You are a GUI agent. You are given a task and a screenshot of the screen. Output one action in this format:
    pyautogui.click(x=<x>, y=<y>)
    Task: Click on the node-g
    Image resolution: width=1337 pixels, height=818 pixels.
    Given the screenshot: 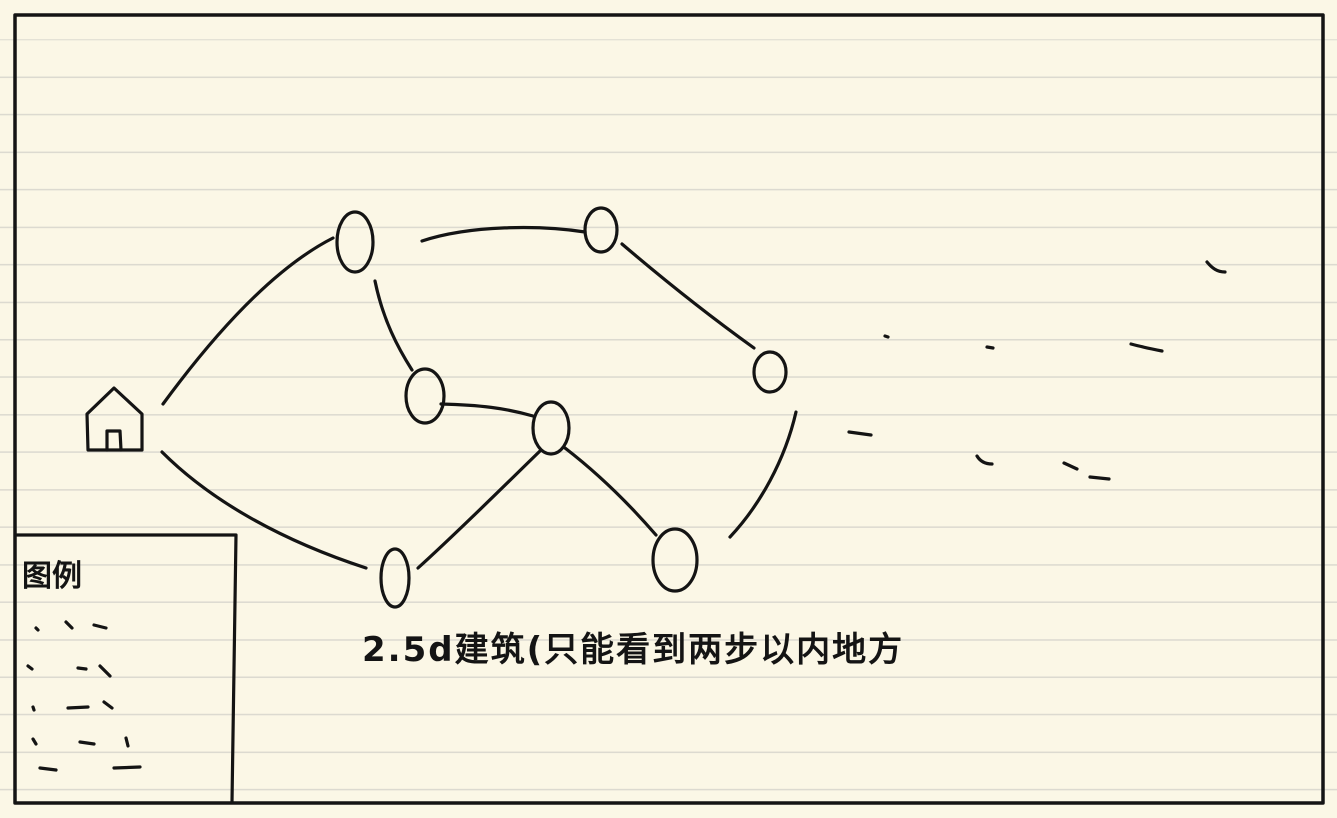 What is the action you would take?
    pyautogui.click(x=675, y=560)
    